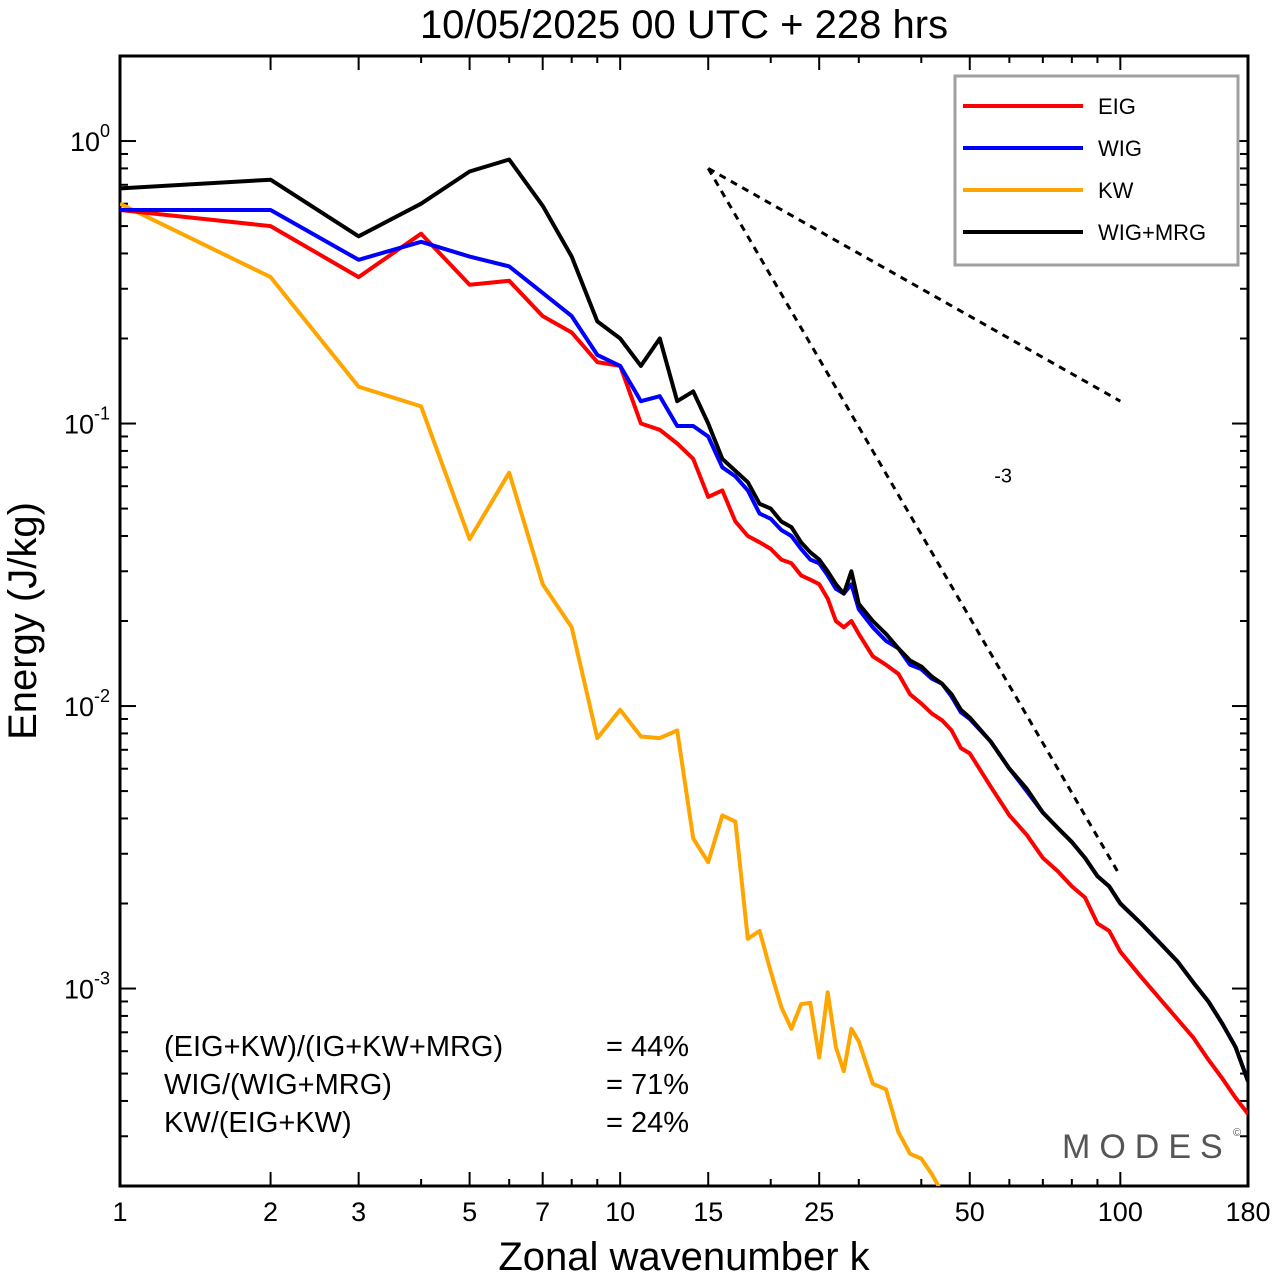 This screenshot has width=1280, height=1281. What do you see at coordinates (87, 563) in the screenshot?
I see `y-tick-labels: 10⁻³ 10⁻² 10⁻¹ 10⁰` at bounding box center [87, 563].